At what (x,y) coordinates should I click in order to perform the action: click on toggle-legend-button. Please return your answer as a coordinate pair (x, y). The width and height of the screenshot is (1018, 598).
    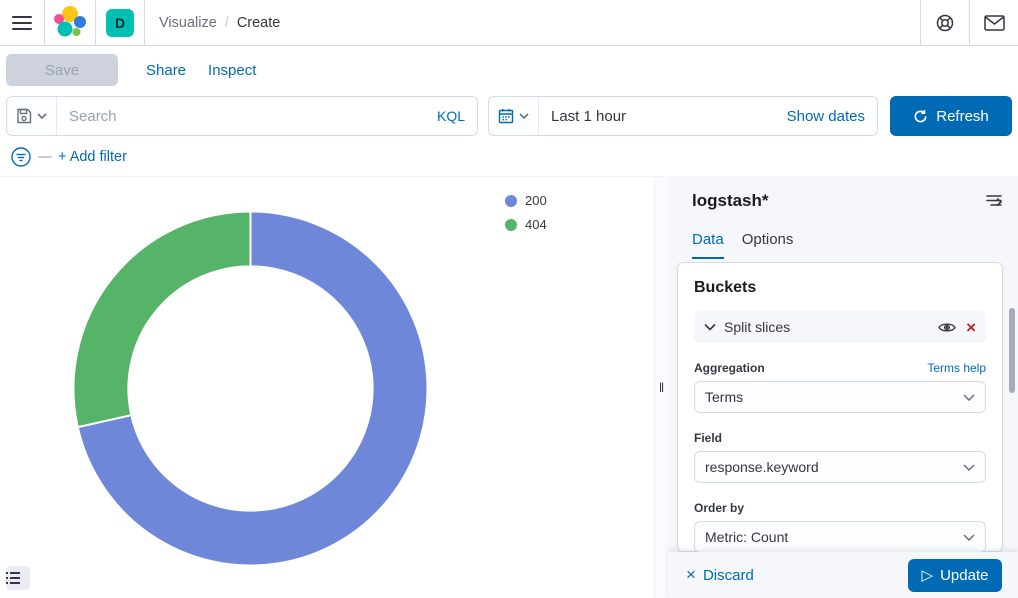
    Looking at the image, I should click on (18, 578).